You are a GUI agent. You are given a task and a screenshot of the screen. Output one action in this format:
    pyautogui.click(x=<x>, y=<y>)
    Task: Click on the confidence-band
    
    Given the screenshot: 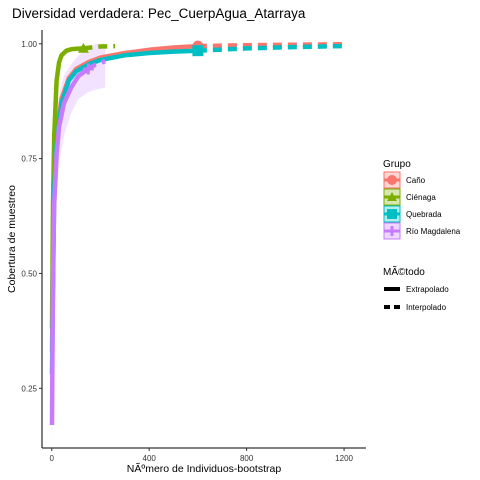 What is the action you would take?
    pyautogui.click(x=79, y=246)
    